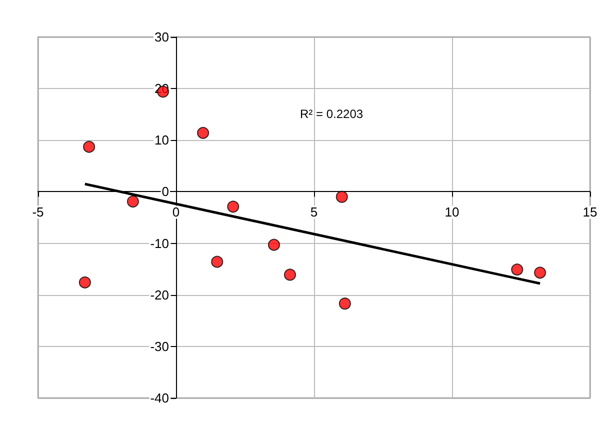  Describe the element at coordinates (165, 192) in the screenshot. I see `y-tick-label: 0` at that location.